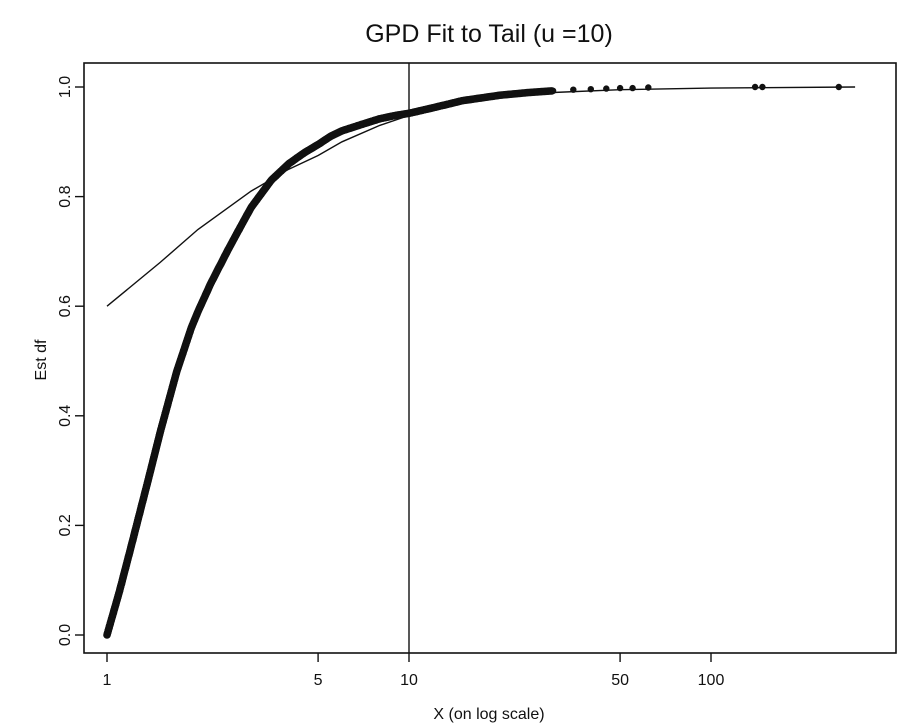  I want to click on y-tick-label: 0.6, so click(65, 306).